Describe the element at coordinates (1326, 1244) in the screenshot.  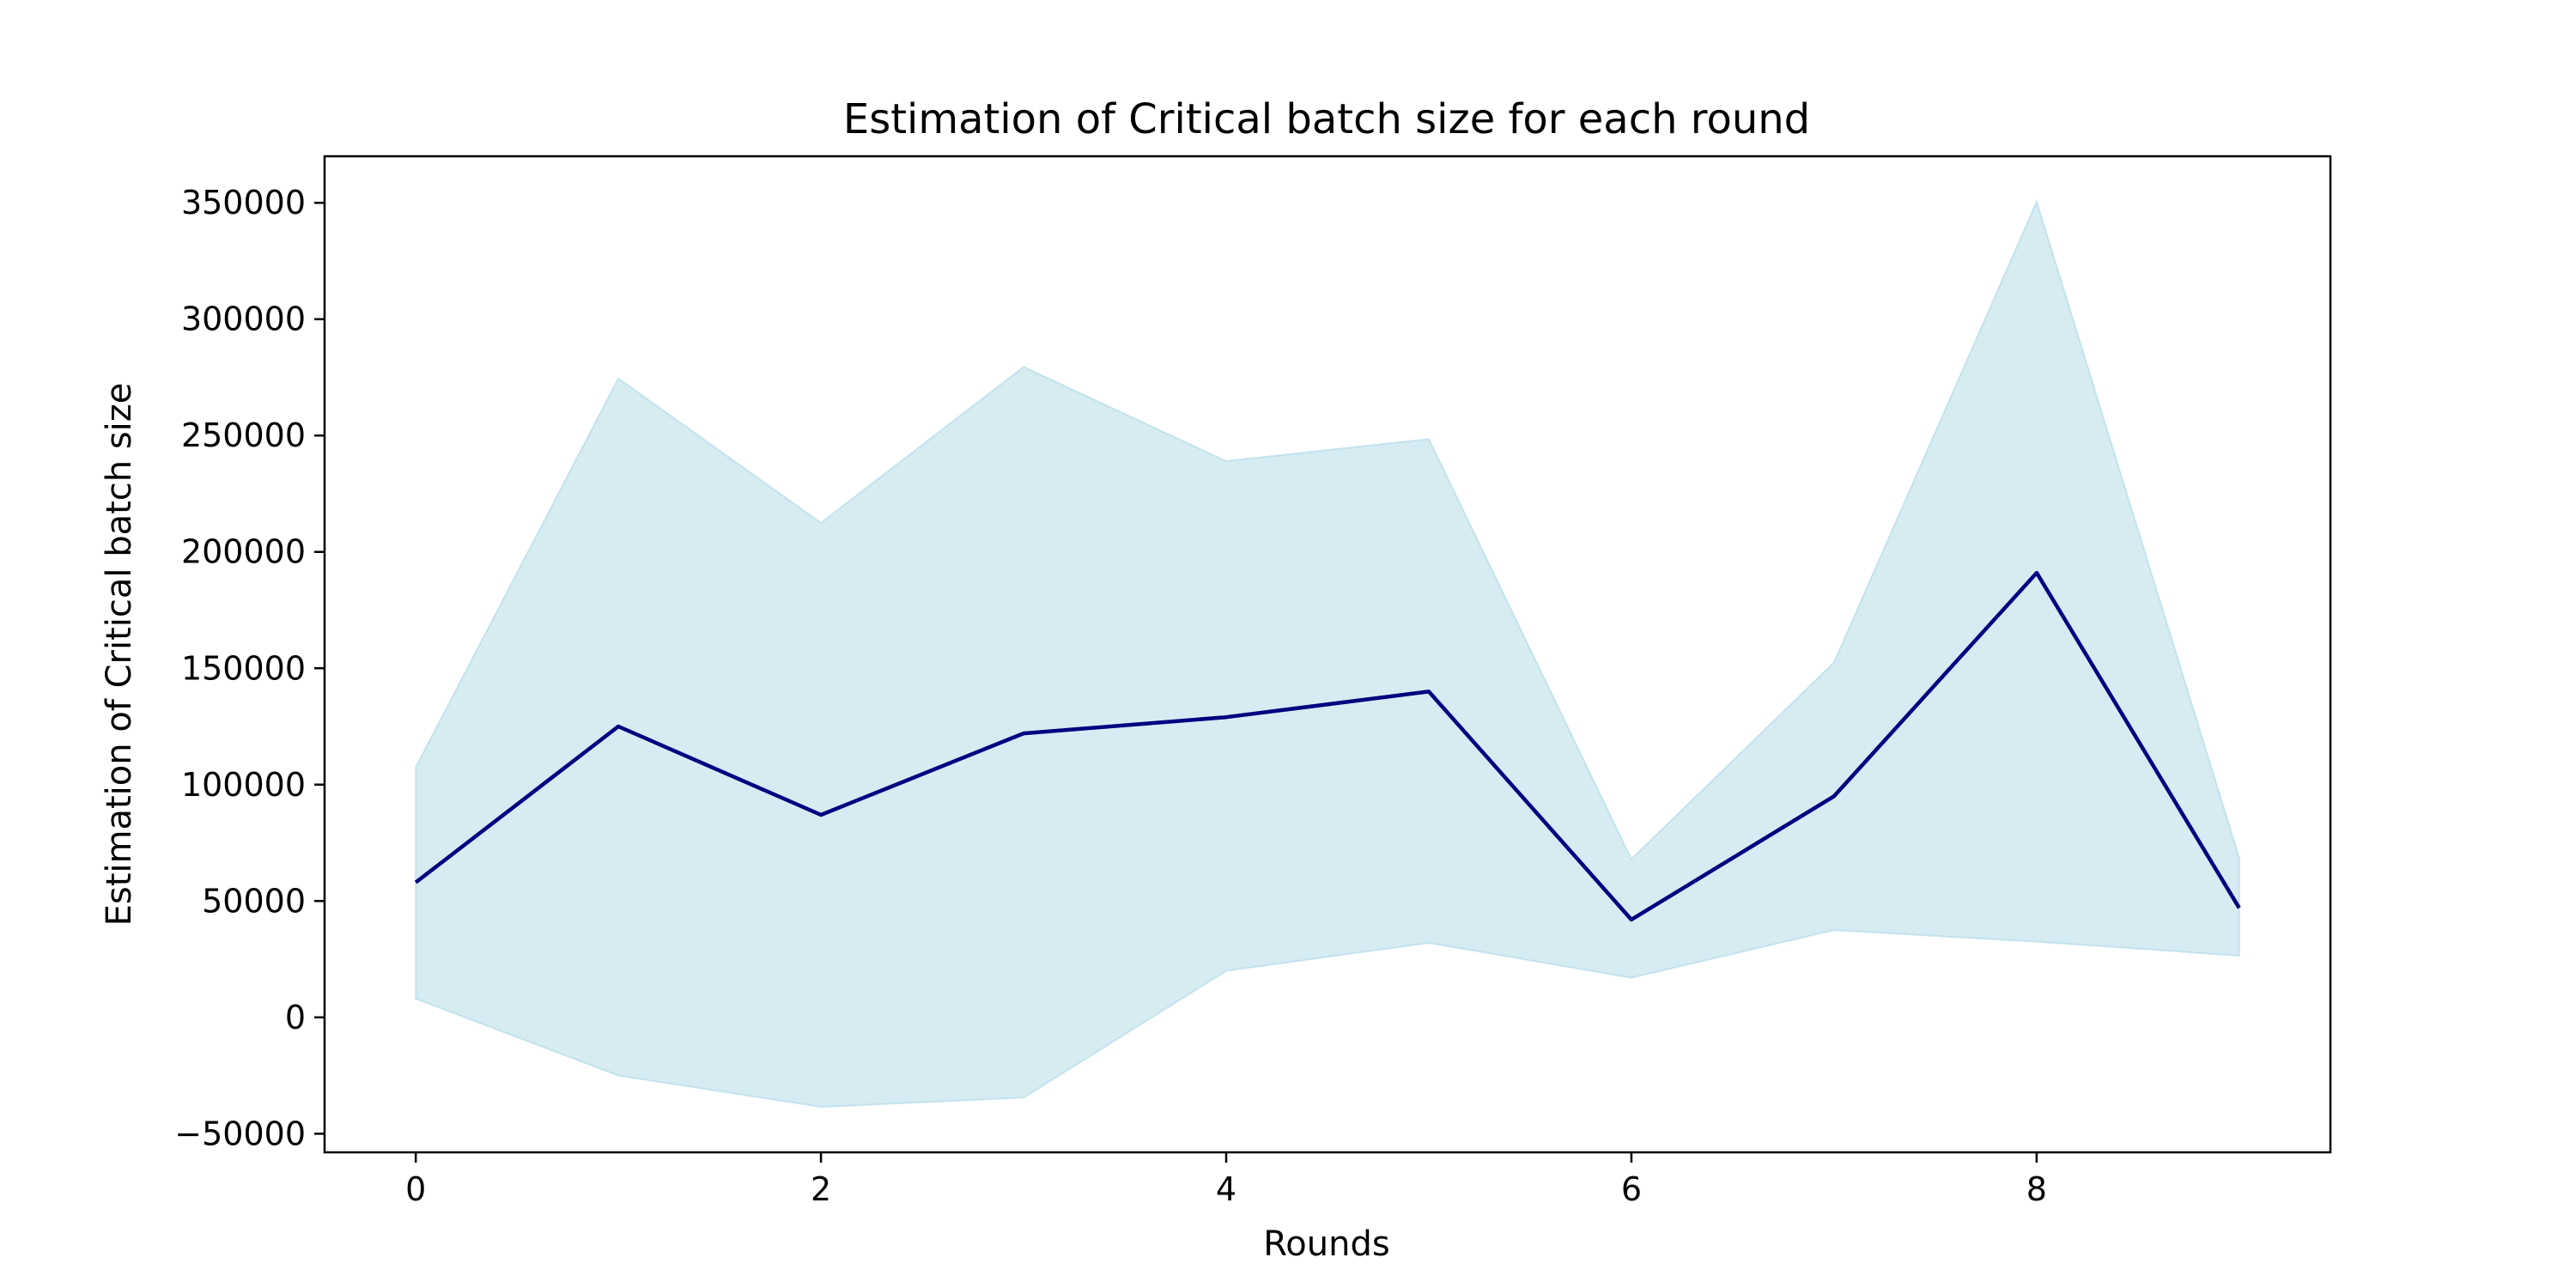
I see `x-axis-title: Rounds` at that location.